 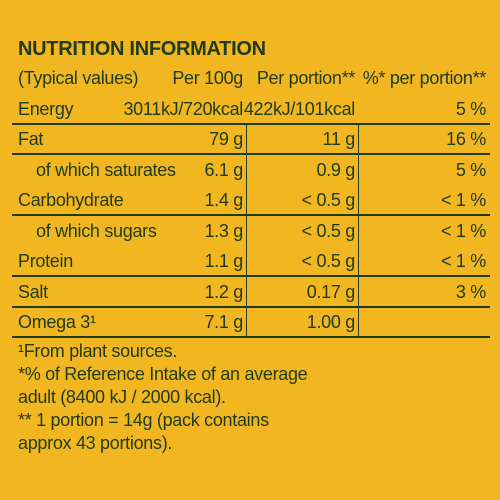 I want to click on footnote: adult (8400 kJ / 2000 kcal)., so click(x=122, y=396).